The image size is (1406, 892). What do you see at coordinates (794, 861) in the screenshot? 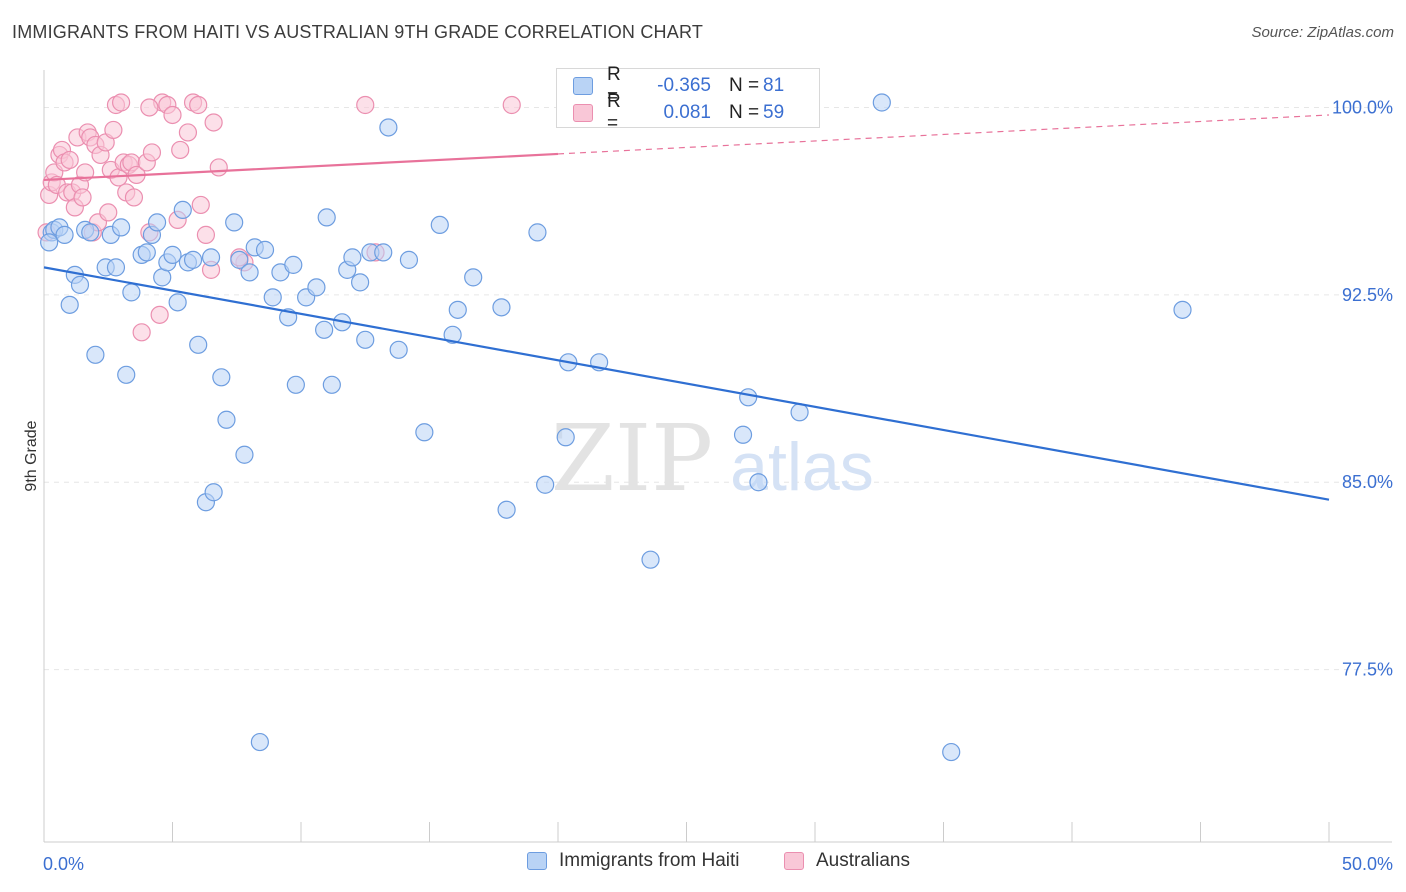
I see `australians-legend-swatch` at bounding box center [794, 861].